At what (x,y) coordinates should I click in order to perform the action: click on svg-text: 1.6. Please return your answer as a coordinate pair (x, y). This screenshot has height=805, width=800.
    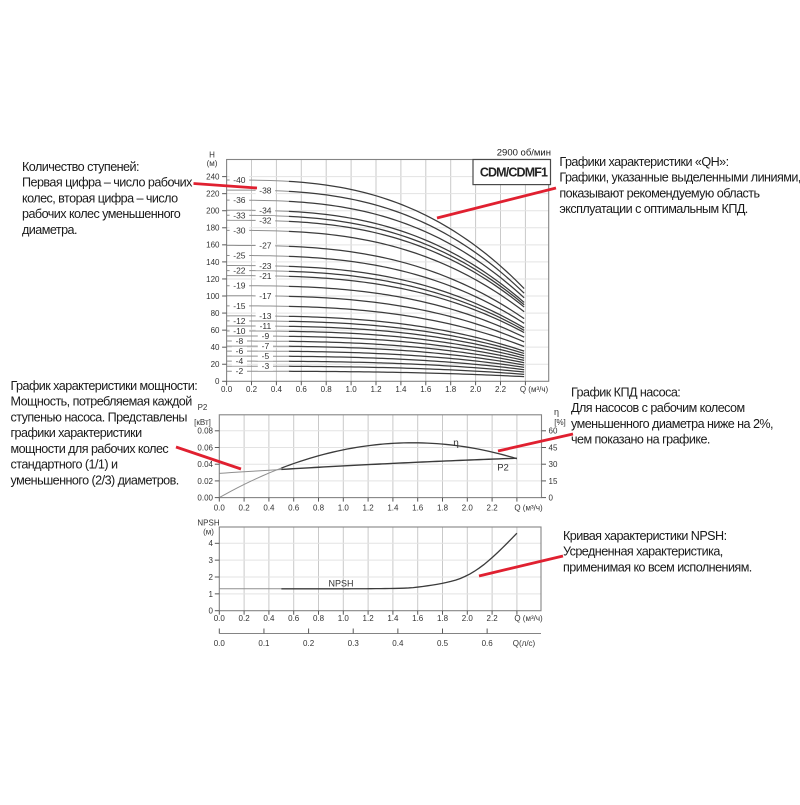
    Looking at the image, I should click on (418, 618).